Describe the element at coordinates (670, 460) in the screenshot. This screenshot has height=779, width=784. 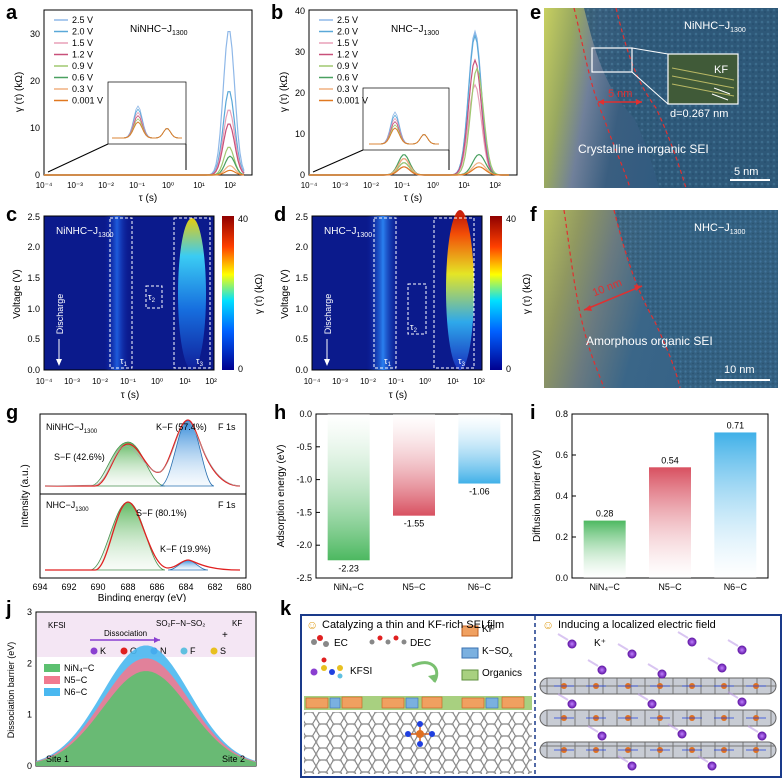
I see `bar-value-label: 0.54` at that location.